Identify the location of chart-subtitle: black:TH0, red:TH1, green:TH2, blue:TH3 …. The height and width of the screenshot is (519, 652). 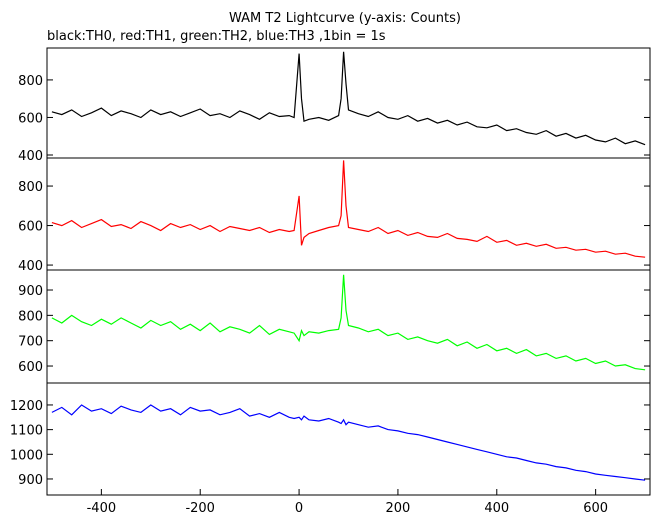
(216, 36).